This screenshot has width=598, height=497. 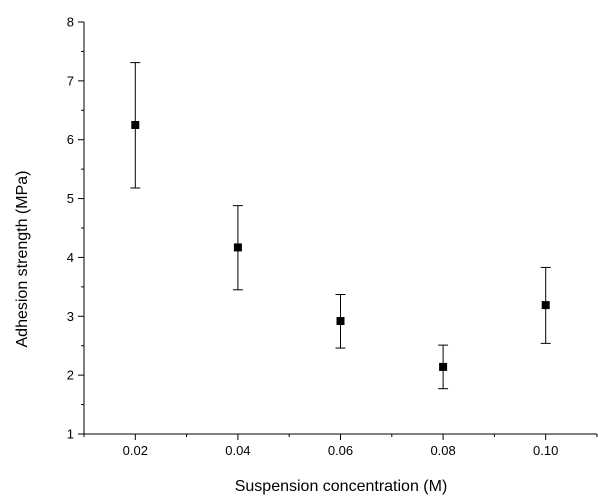 I want to click on y-tick-label: 8, so click(x=70, y=22).